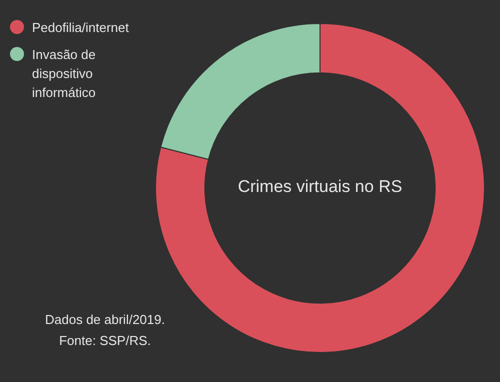  What do you see at coordinates (105, 320) in the screenshot?
I see `text: Dados de abril/2019.` at bounding box center [105, 320].